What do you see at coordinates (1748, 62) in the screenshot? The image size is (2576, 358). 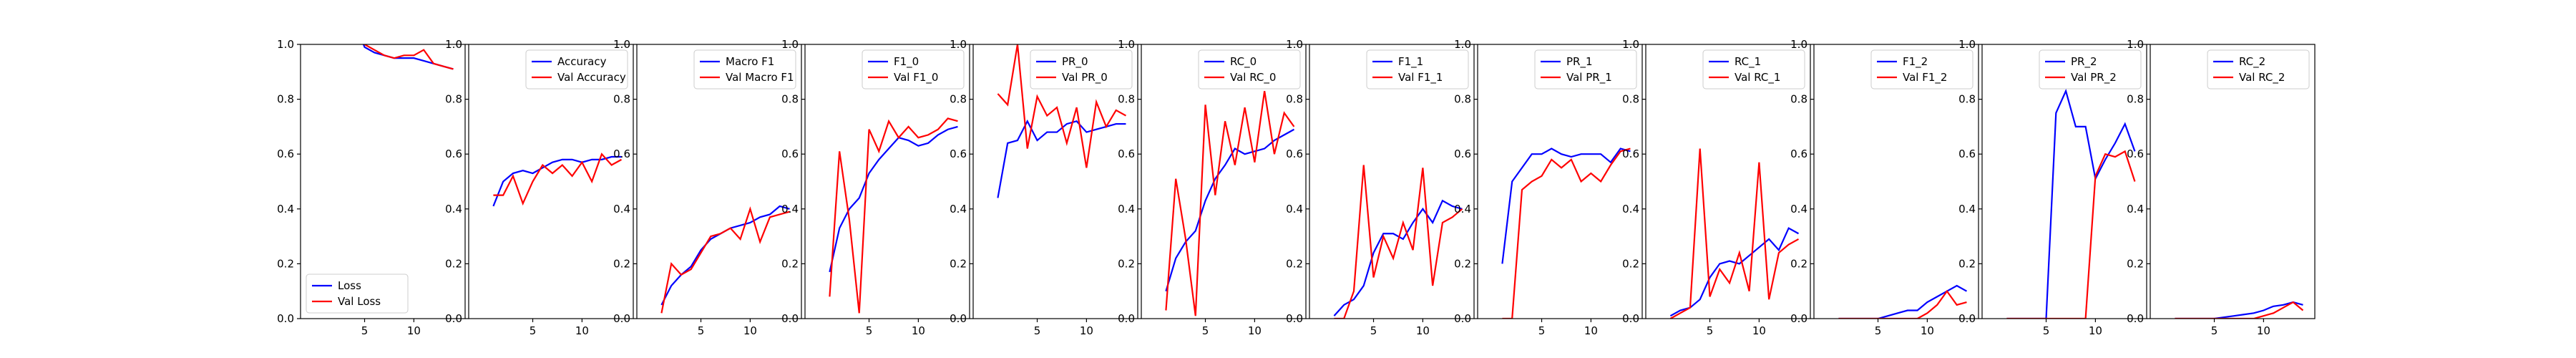 I see `legend-label: RC_1` at bounding box center [1748, 62].